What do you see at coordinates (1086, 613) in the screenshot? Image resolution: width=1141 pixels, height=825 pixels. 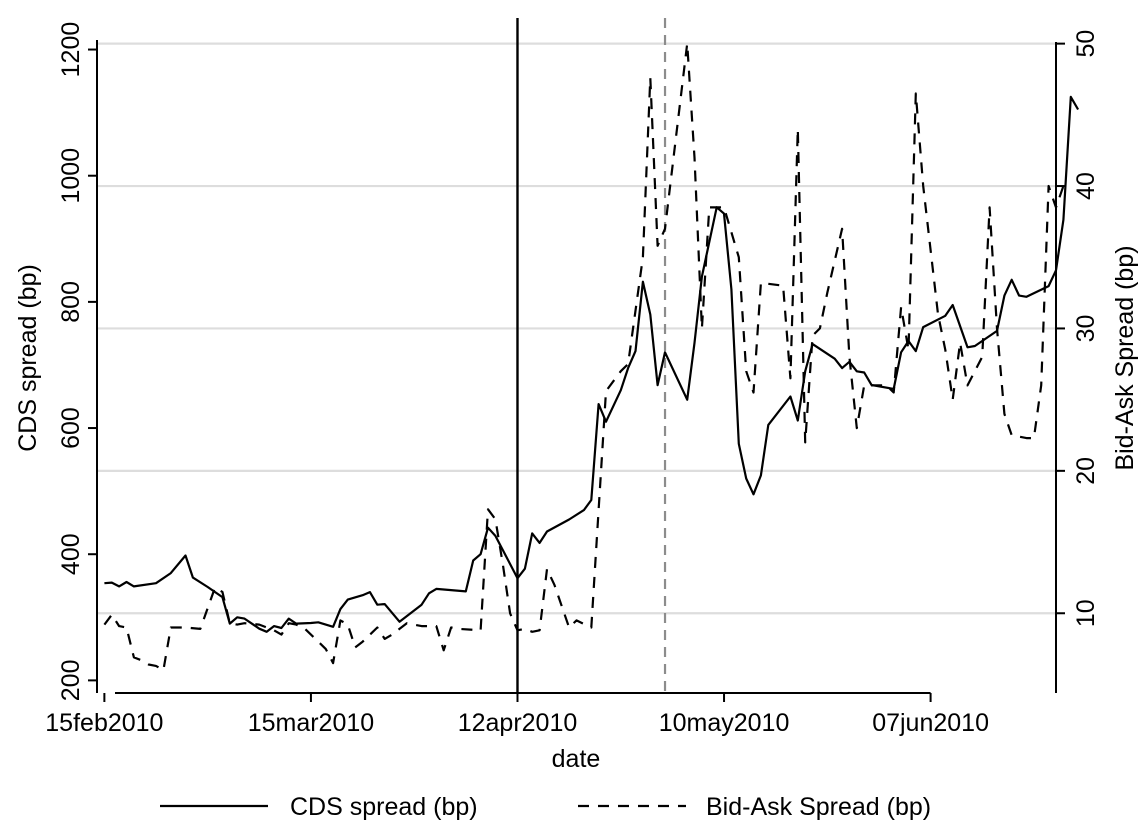 I see `y-right-tick-label: 10` at bounding box center [1086, 613].